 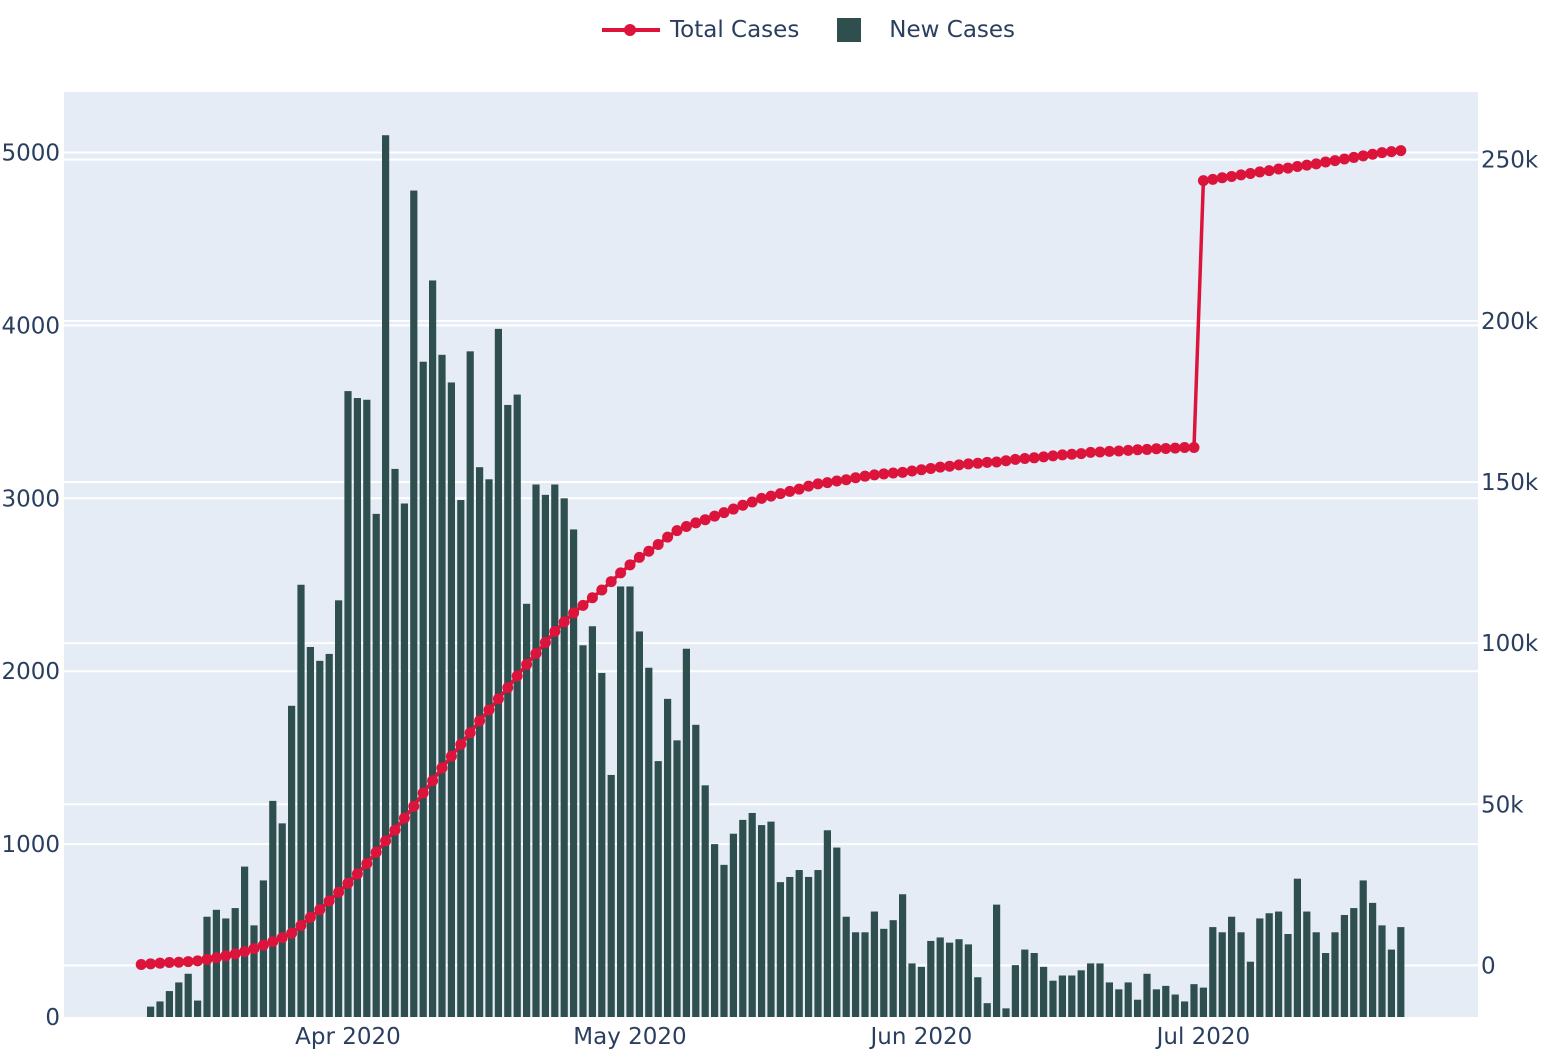 I want to click on legend-item-total-cases: Total Cases, so click(x=699, y=30).